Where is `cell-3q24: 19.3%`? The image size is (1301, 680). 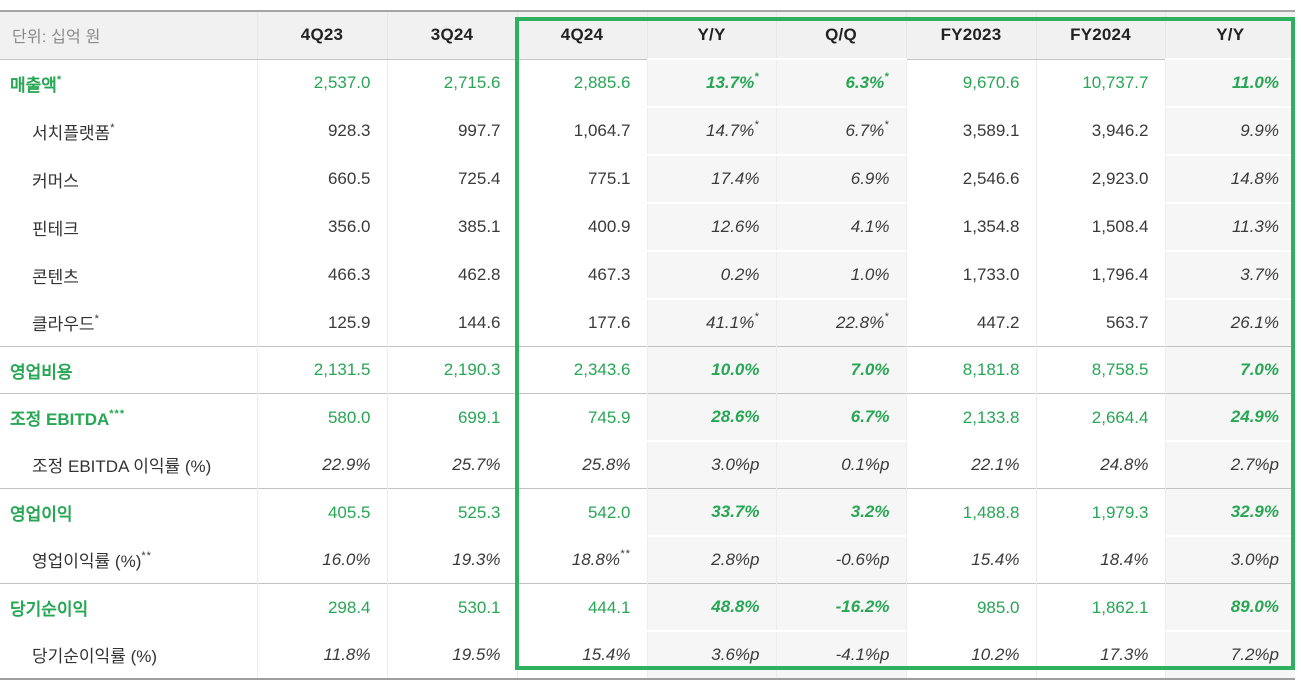 cell-3q24: 19.3% is located at coordinates (451, 560).